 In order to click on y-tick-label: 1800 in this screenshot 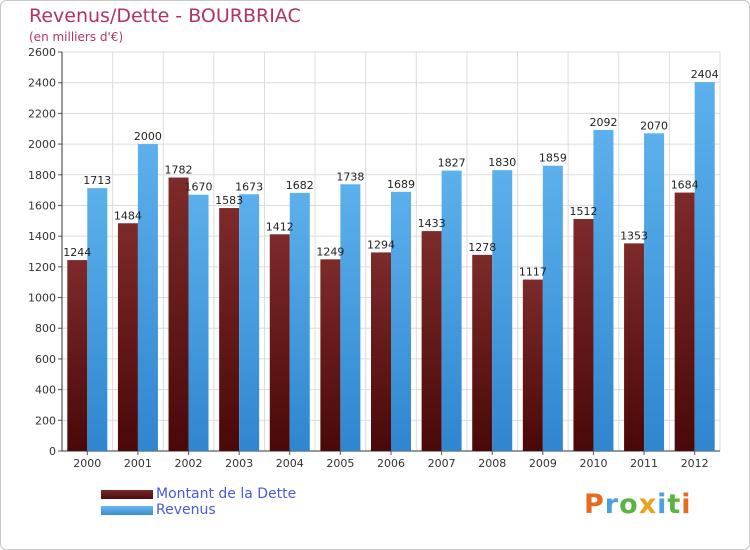, I will do `click(42, 175)`.